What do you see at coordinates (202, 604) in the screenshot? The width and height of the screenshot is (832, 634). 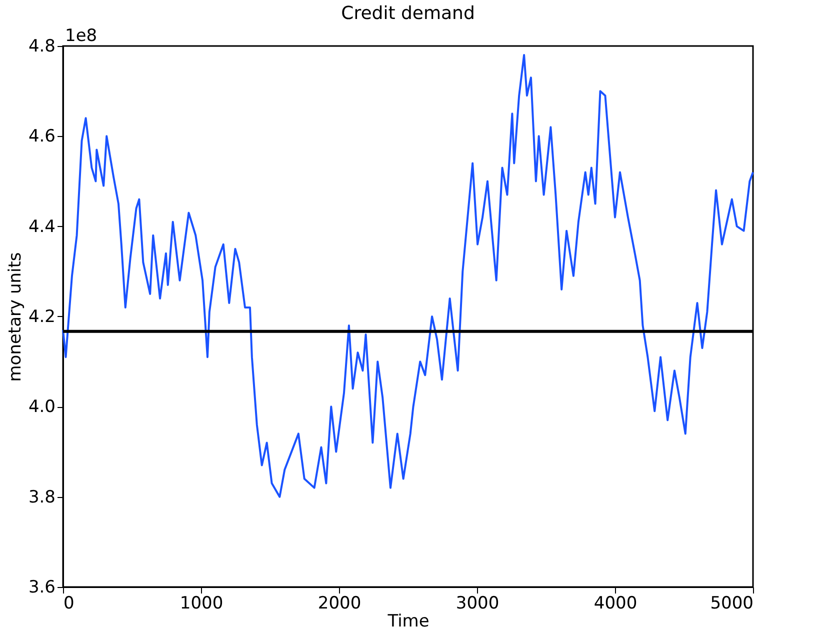 I see `x-tick-label: 1000` at bounding box center [202, 604].